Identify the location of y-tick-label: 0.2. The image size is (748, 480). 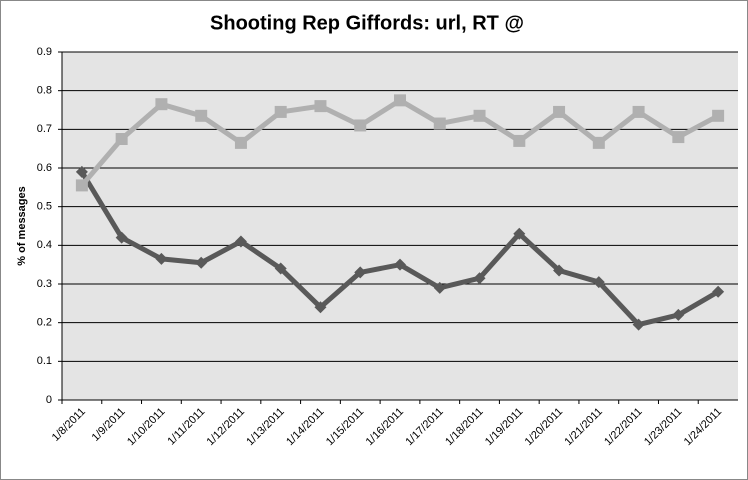
(44, 323).